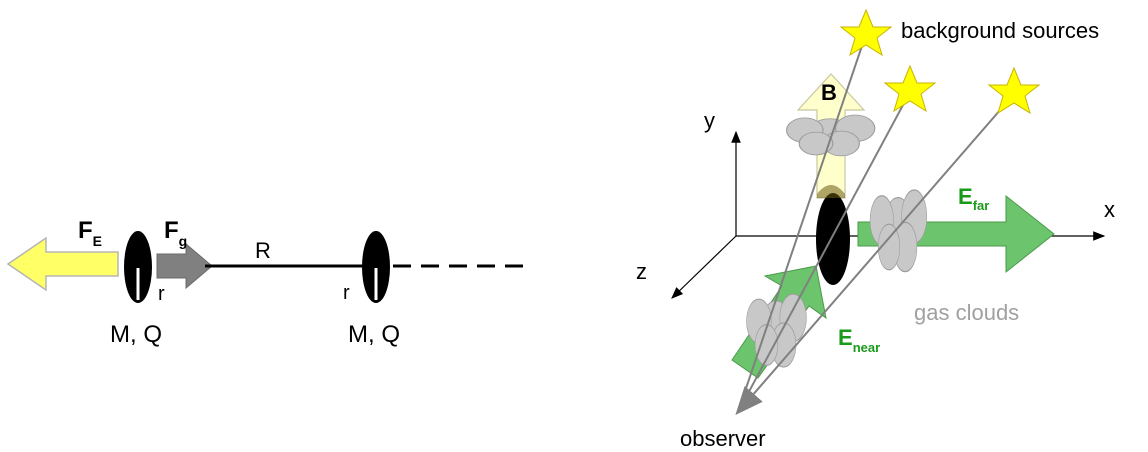 This screenshot has height=452, width=1148. Describe the element at coordinates (90, 233) in the screenshot. I see `electric-force-label: FE` at that location.